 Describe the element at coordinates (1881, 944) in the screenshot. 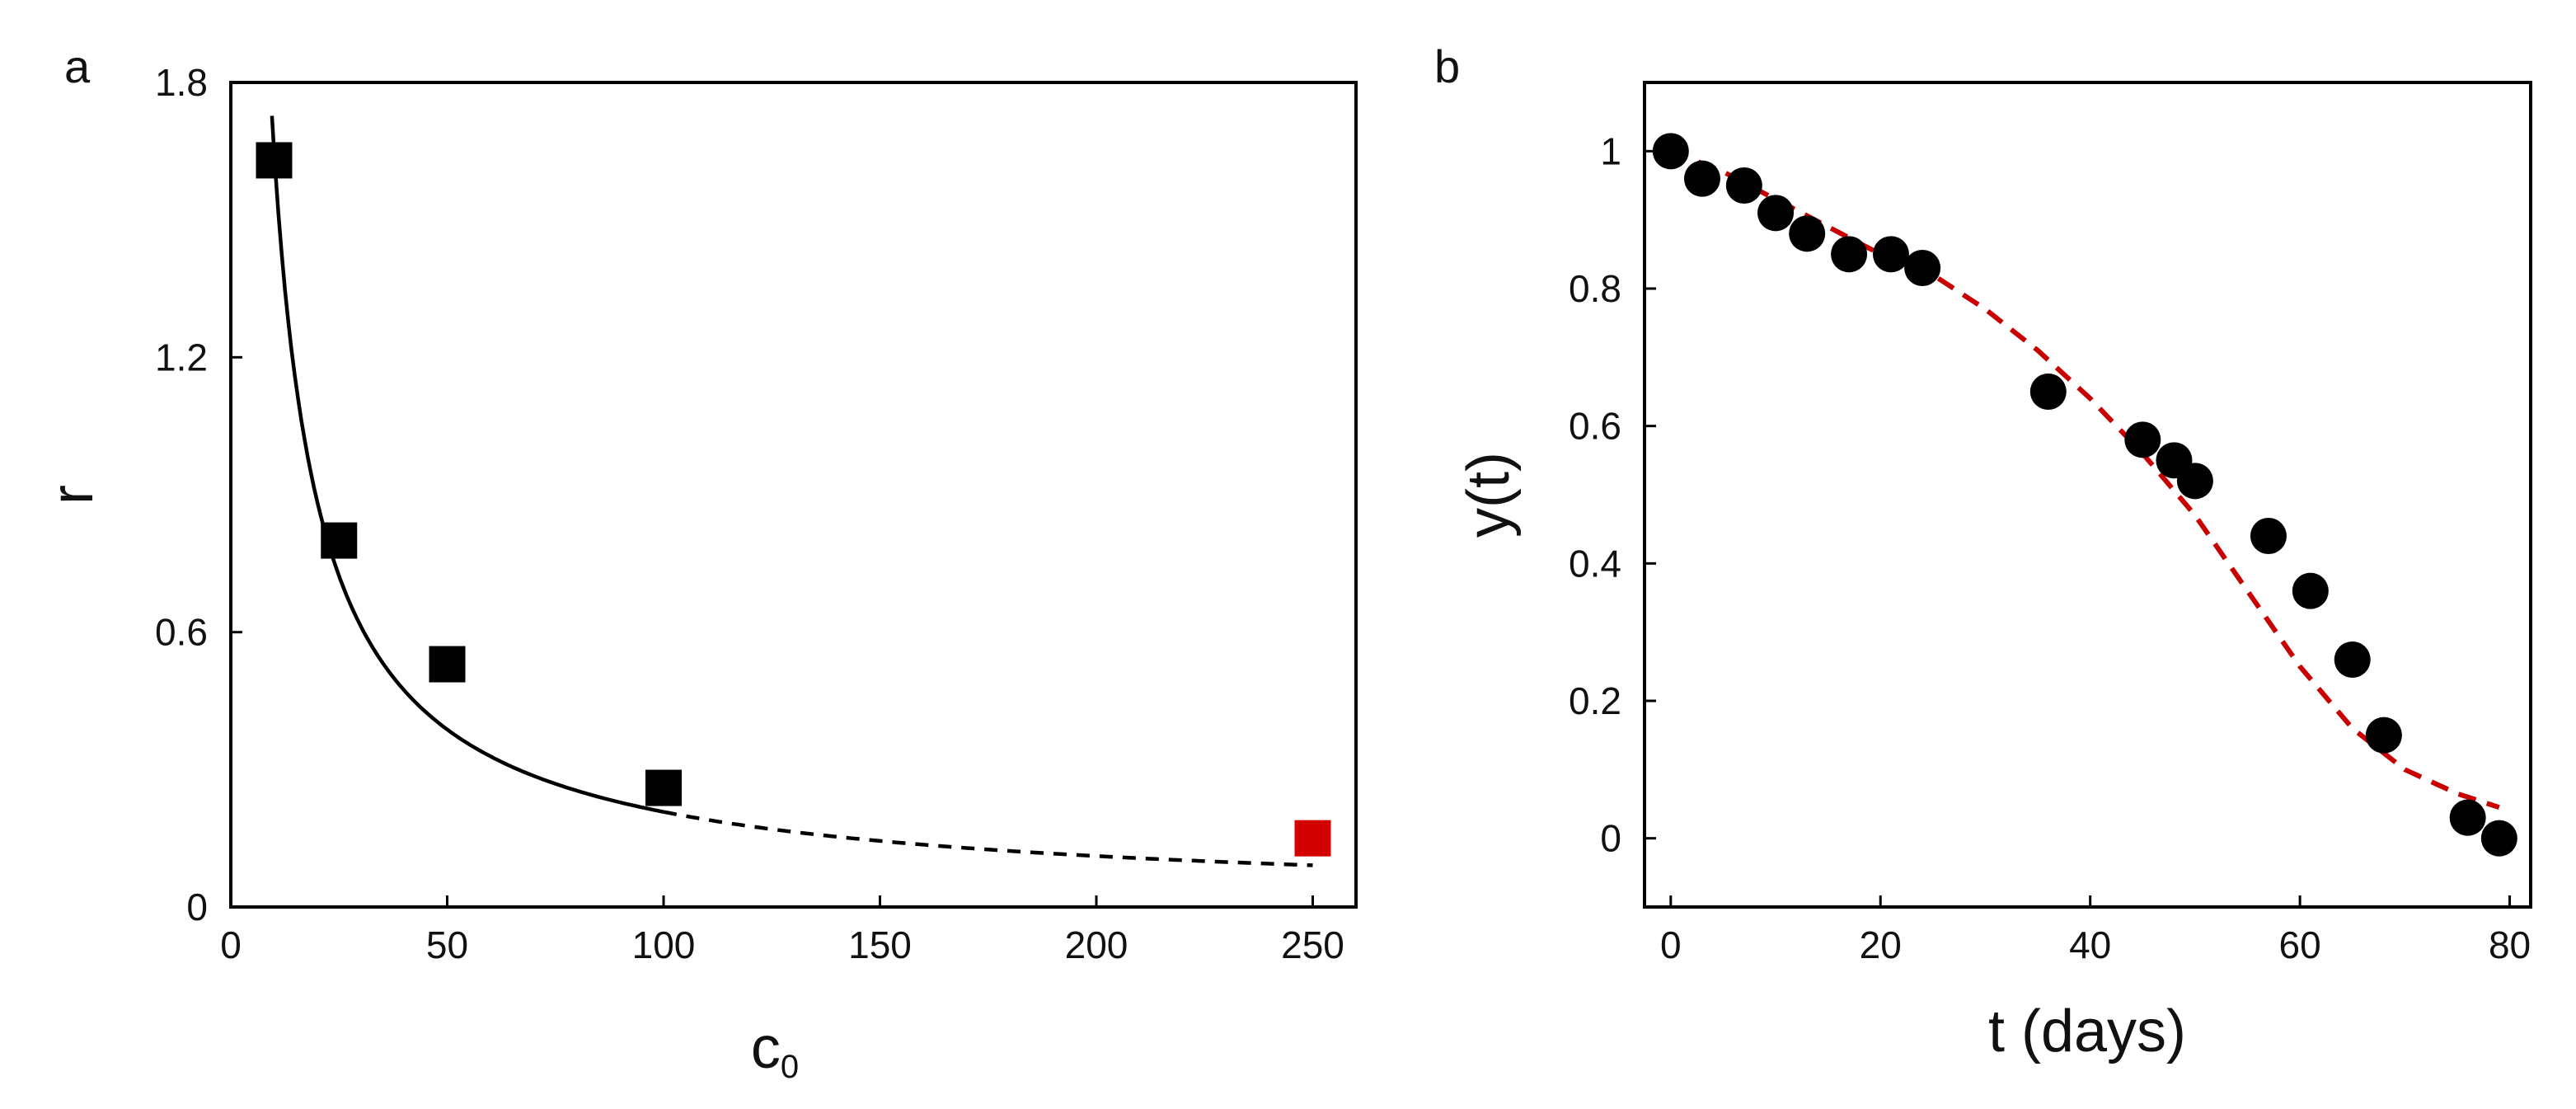

I see `panel-b-xtick-label: 20` at that location.